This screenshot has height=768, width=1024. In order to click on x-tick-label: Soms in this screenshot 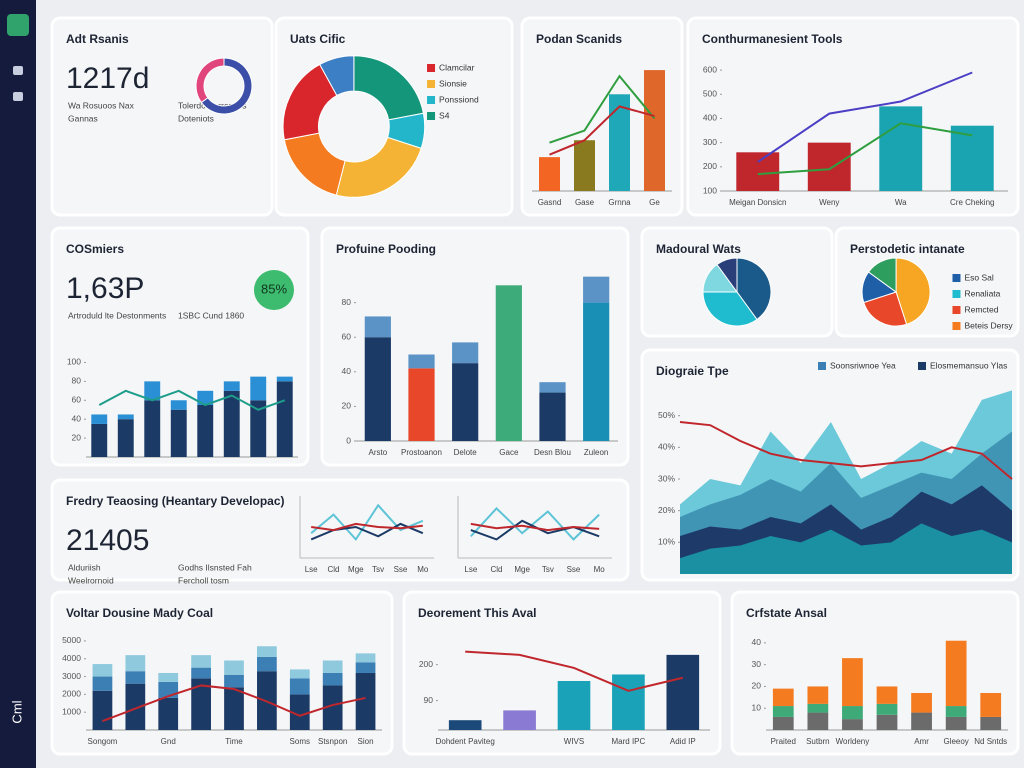, I will do `click(300, 741)`.